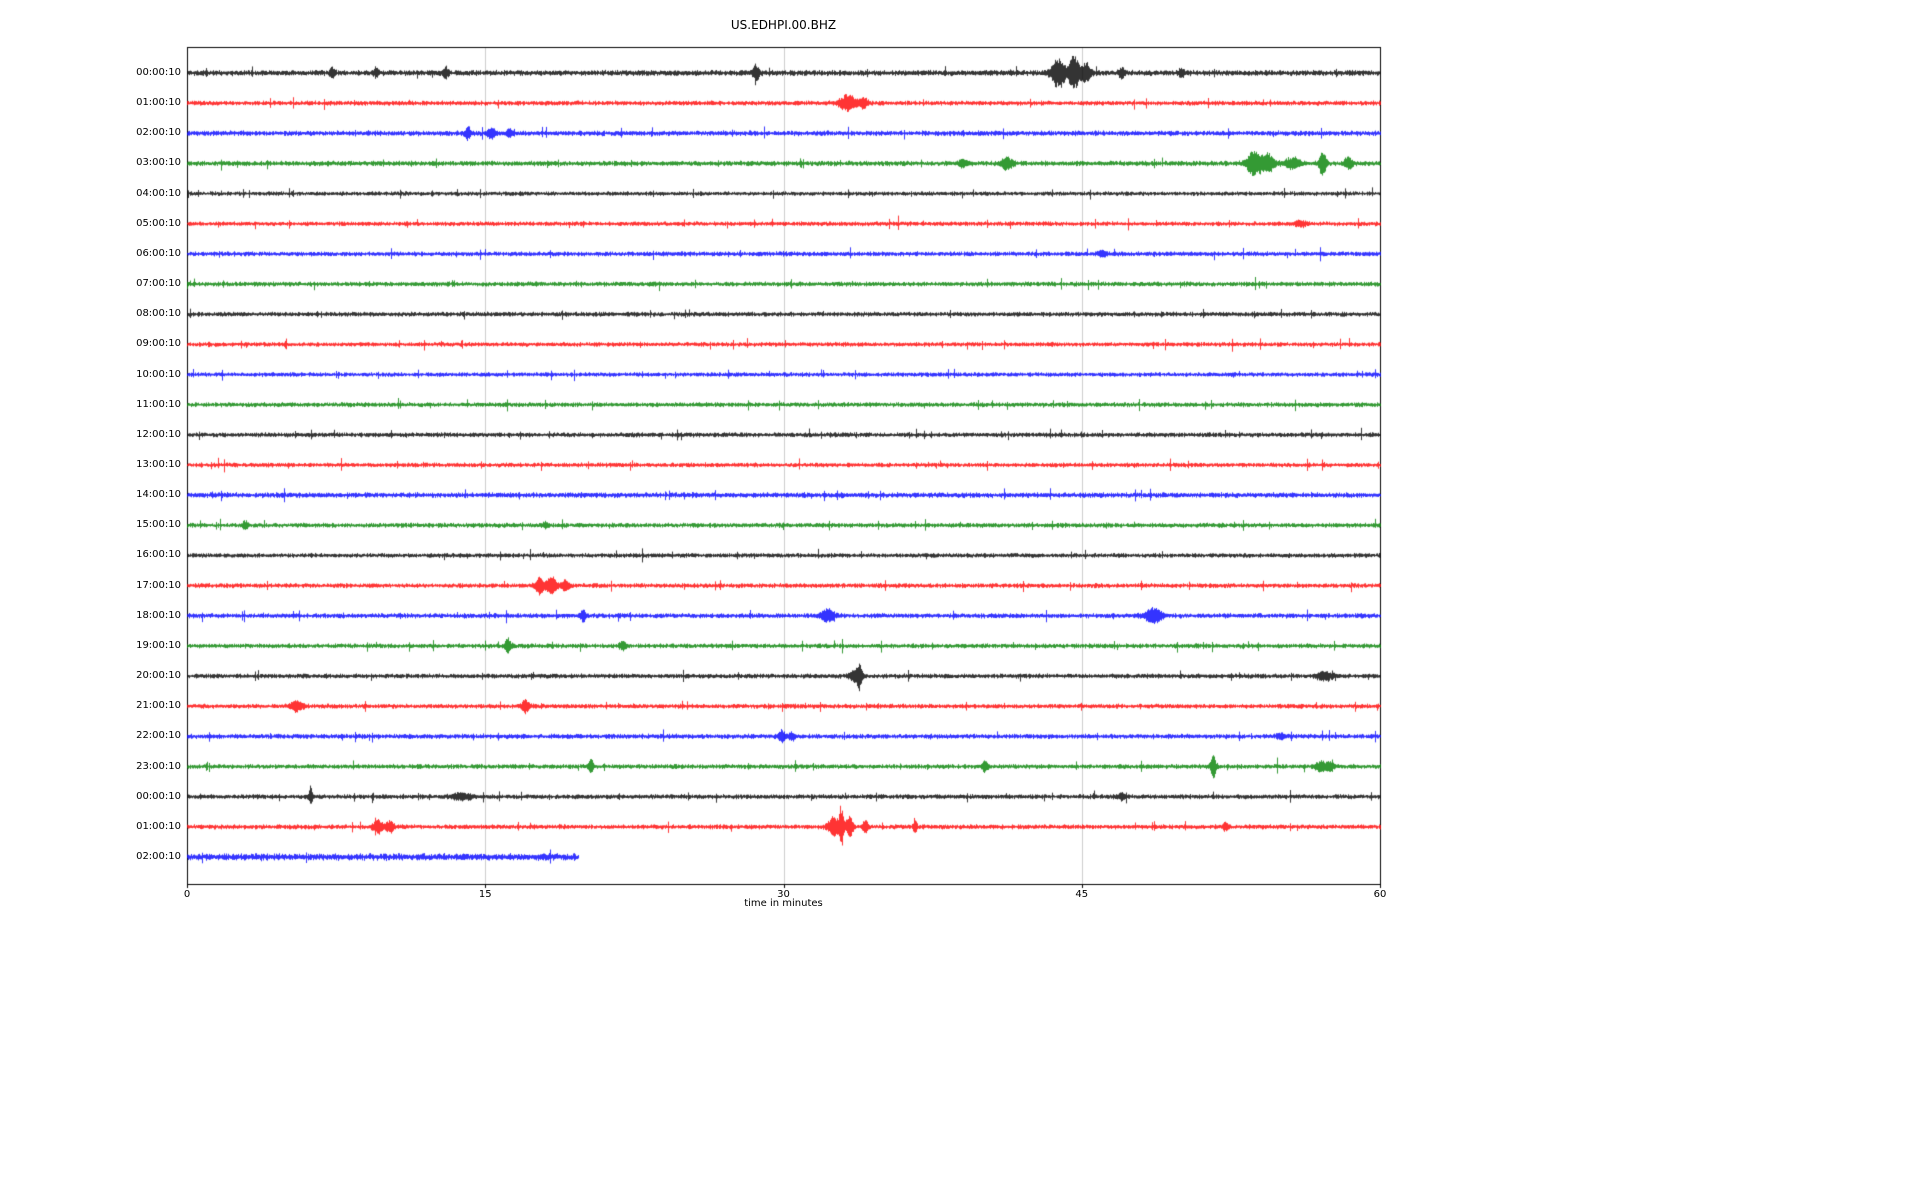  What do you see at coordinates (158, 706) in the screenshot?
I see `row-time-label: 21:00:10` at bounding box center [158, 706].